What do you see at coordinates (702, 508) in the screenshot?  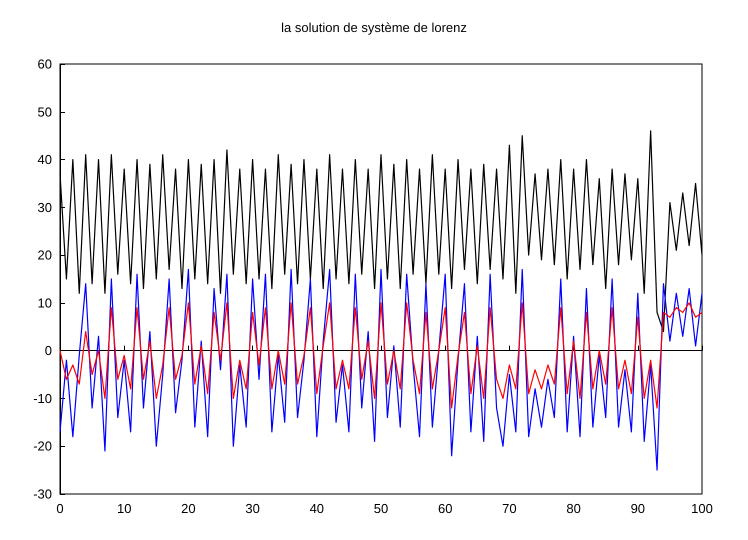 I see `x-tick-label: 100` at bounding box center [702, 508].